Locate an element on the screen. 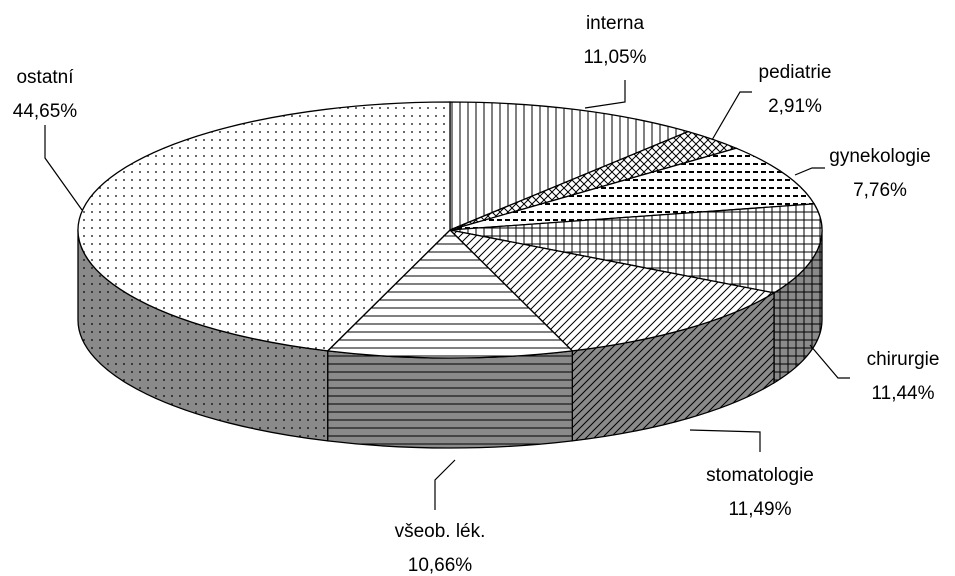 This screenshot has width=955, height=576. slice-side is located at coordinates (450, 399).